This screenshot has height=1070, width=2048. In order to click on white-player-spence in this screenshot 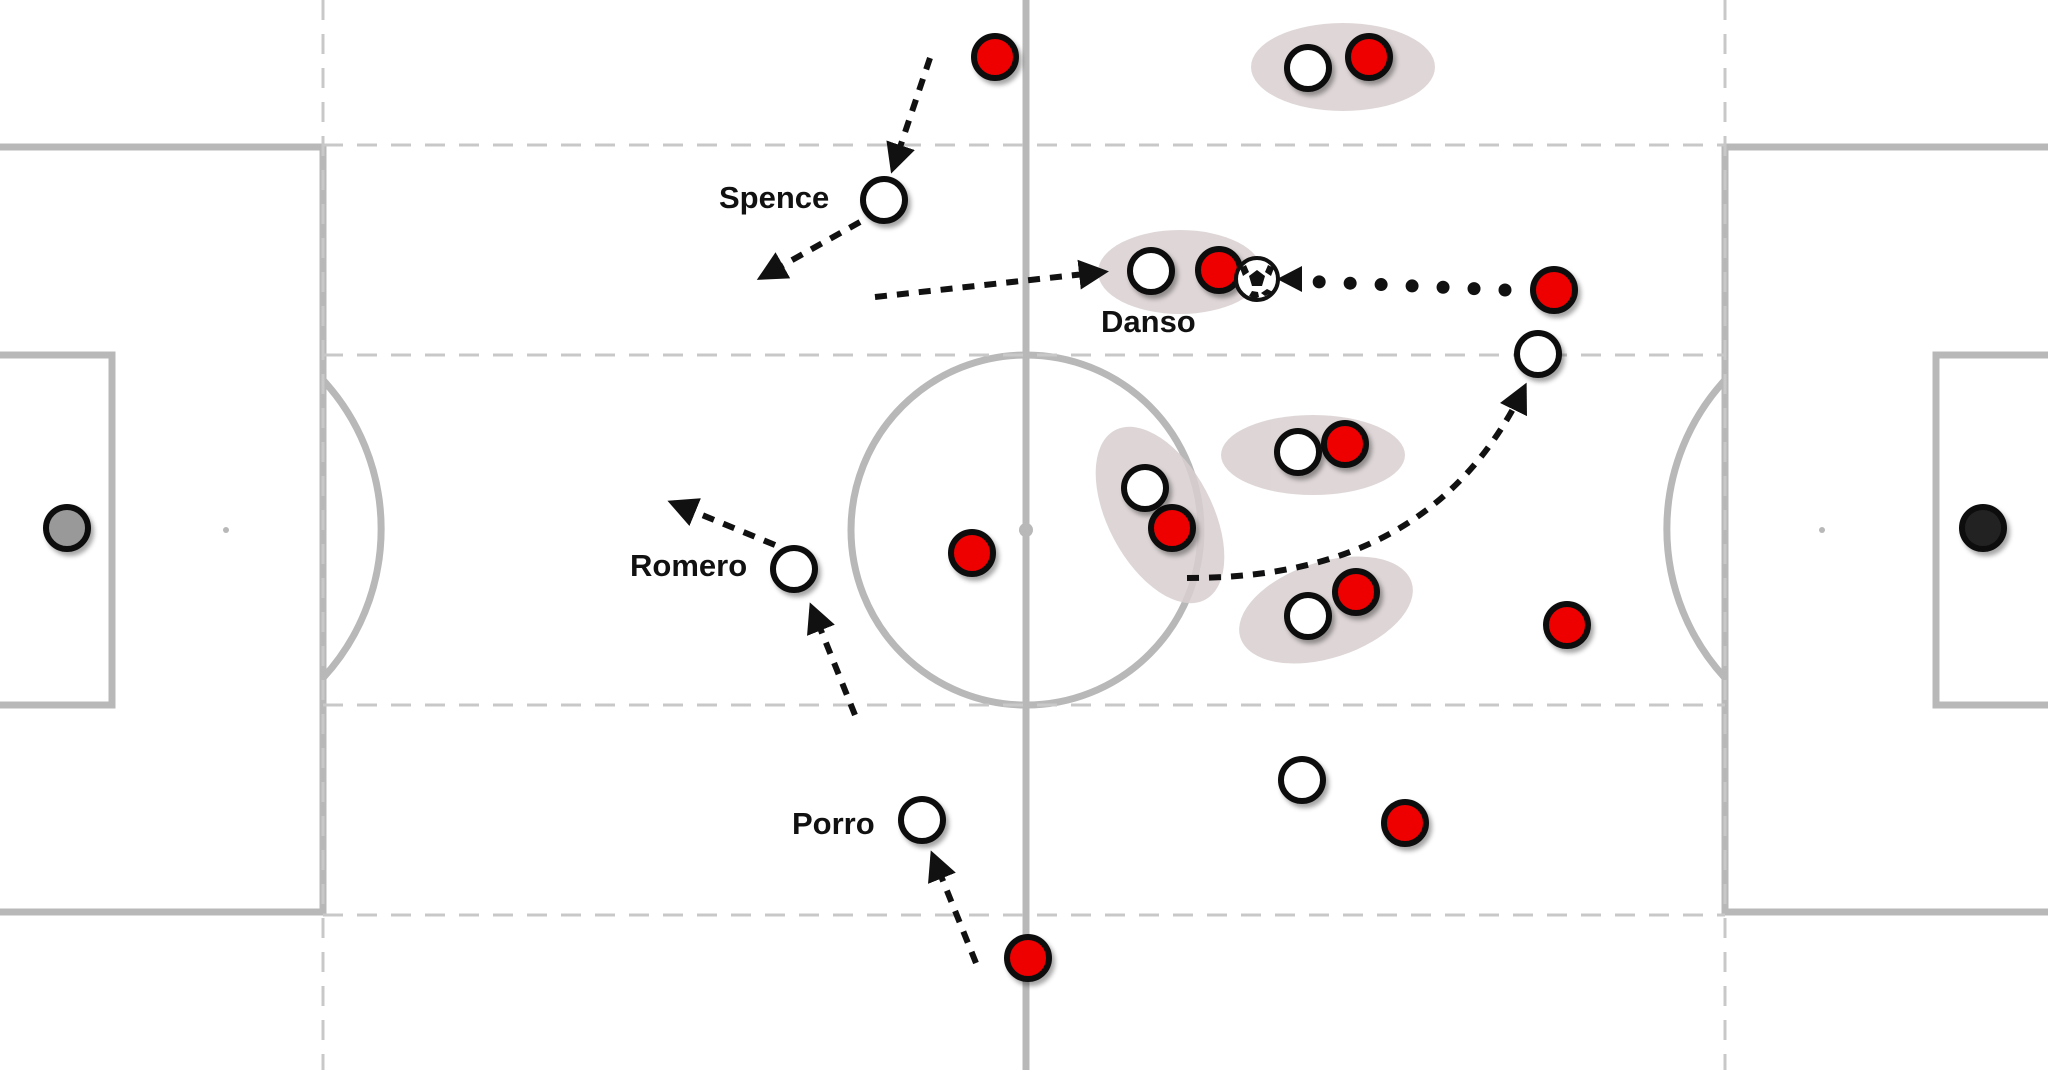, I will do `click(884, 200)`.